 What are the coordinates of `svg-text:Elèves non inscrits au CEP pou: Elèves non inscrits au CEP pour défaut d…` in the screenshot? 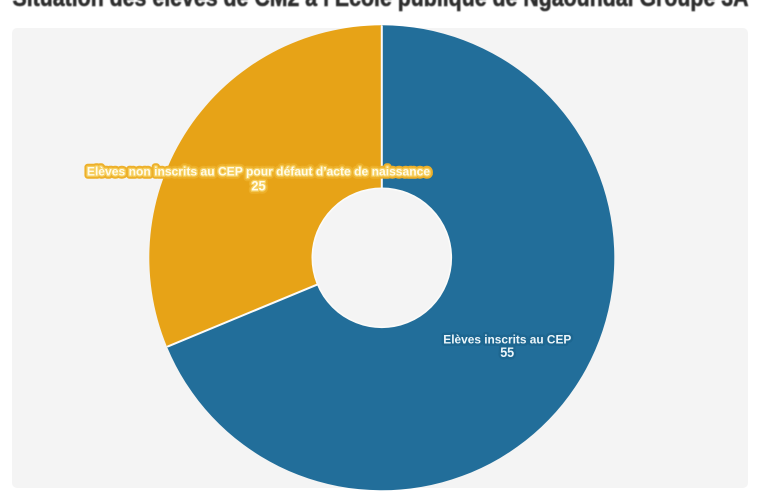 It's located at (258, 172).